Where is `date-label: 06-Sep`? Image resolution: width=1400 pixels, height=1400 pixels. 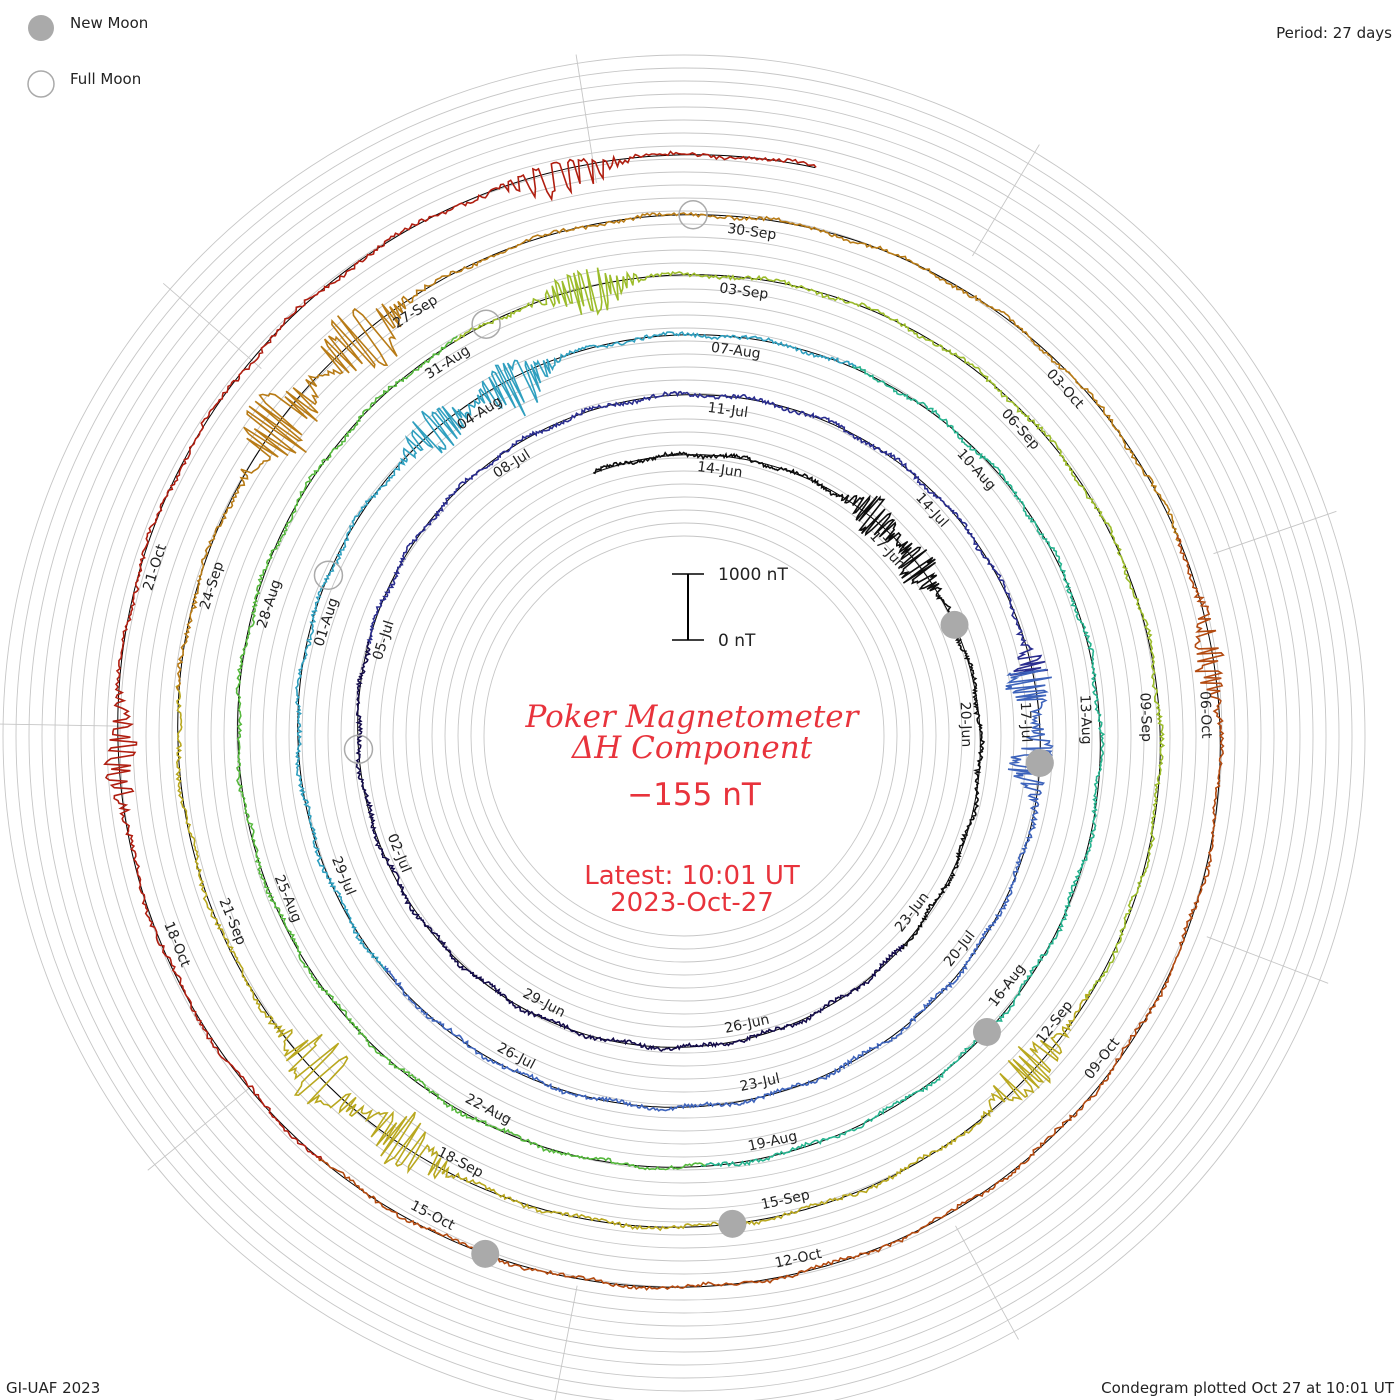 date-label: 06-Sep is located at coordinates (1020, 429).